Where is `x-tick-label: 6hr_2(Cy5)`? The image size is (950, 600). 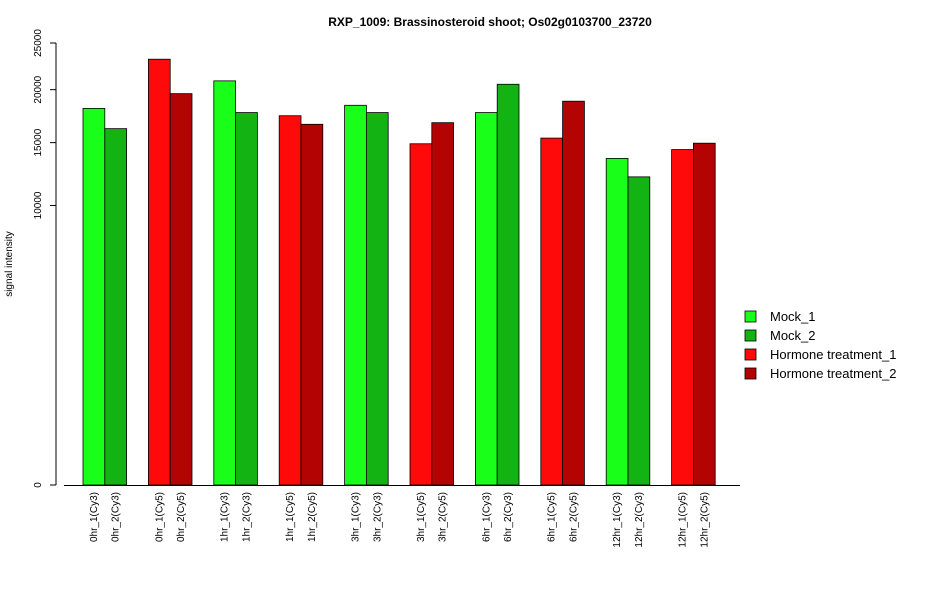 x-tick-label: 6hr_2(Cy5) is located at coordinates (574, 517).